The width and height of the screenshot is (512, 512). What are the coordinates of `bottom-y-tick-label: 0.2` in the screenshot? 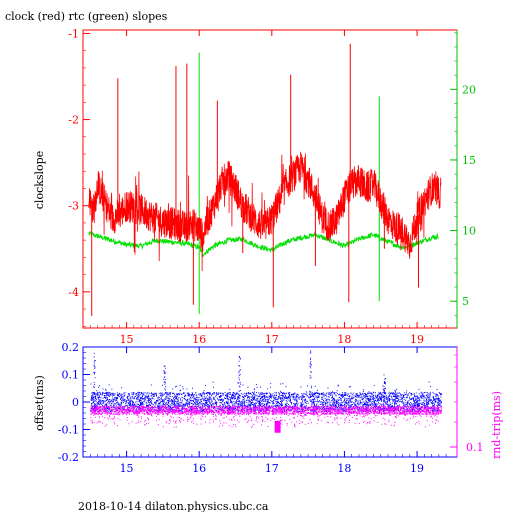 It's located at (71, 347).